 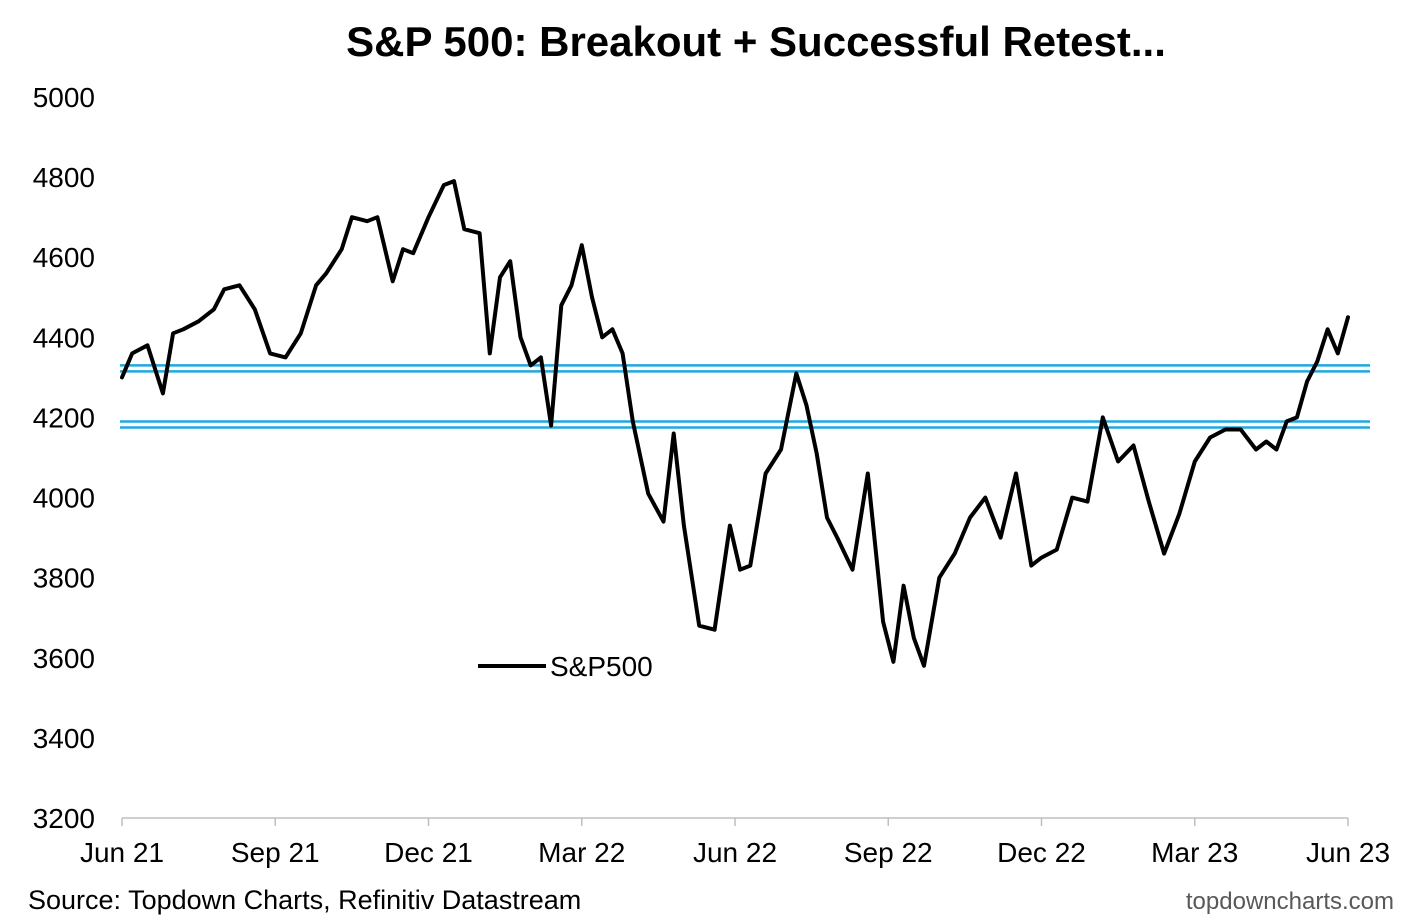 I want to click on y-tick-label: 3400, so click(x=64, y=738).